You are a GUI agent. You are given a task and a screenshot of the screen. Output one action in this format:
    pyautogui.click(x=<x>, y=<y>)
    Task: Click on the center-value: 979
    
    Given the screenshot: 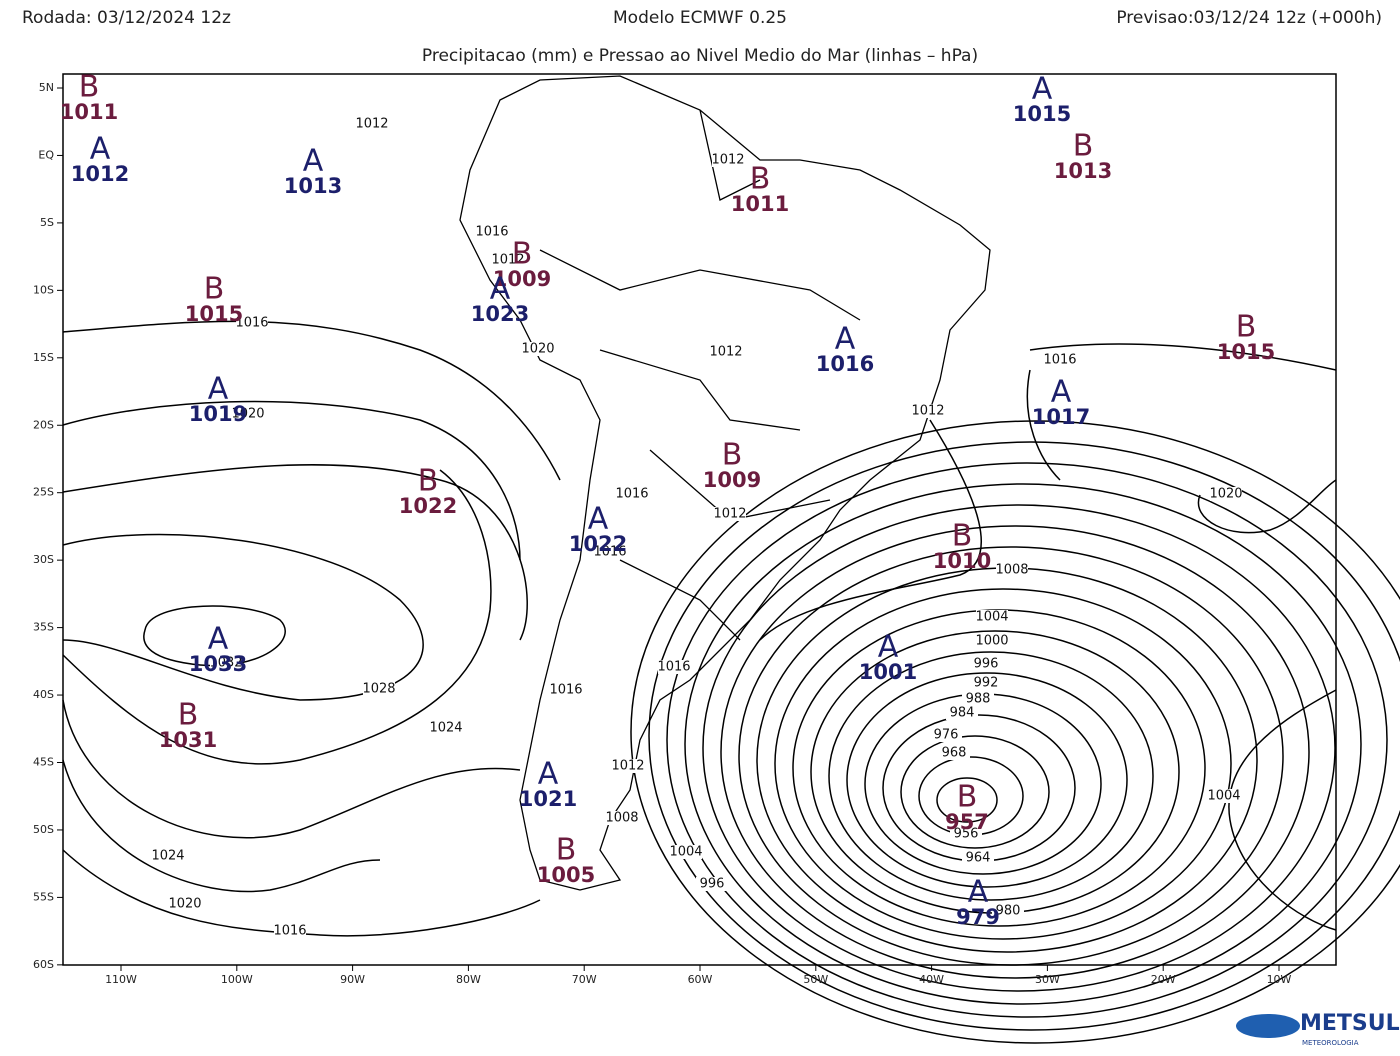 What is the action you would take?
    pyautogui.click(x=978, y=917)
    